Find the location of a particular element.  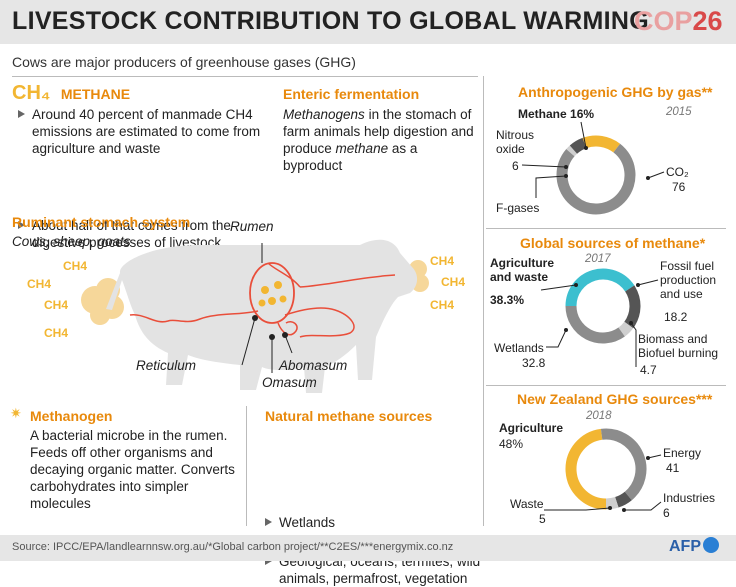

chart2-value-fossil: 18.2 is located at coordinates (676, 317).